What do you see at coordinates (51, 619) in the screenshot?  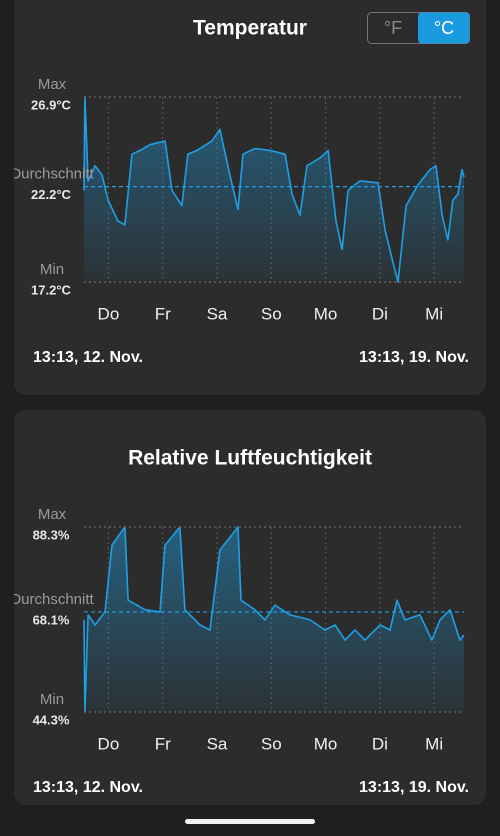 I see `y-tick-label: 68.1%` at bounding box center [51, 619].